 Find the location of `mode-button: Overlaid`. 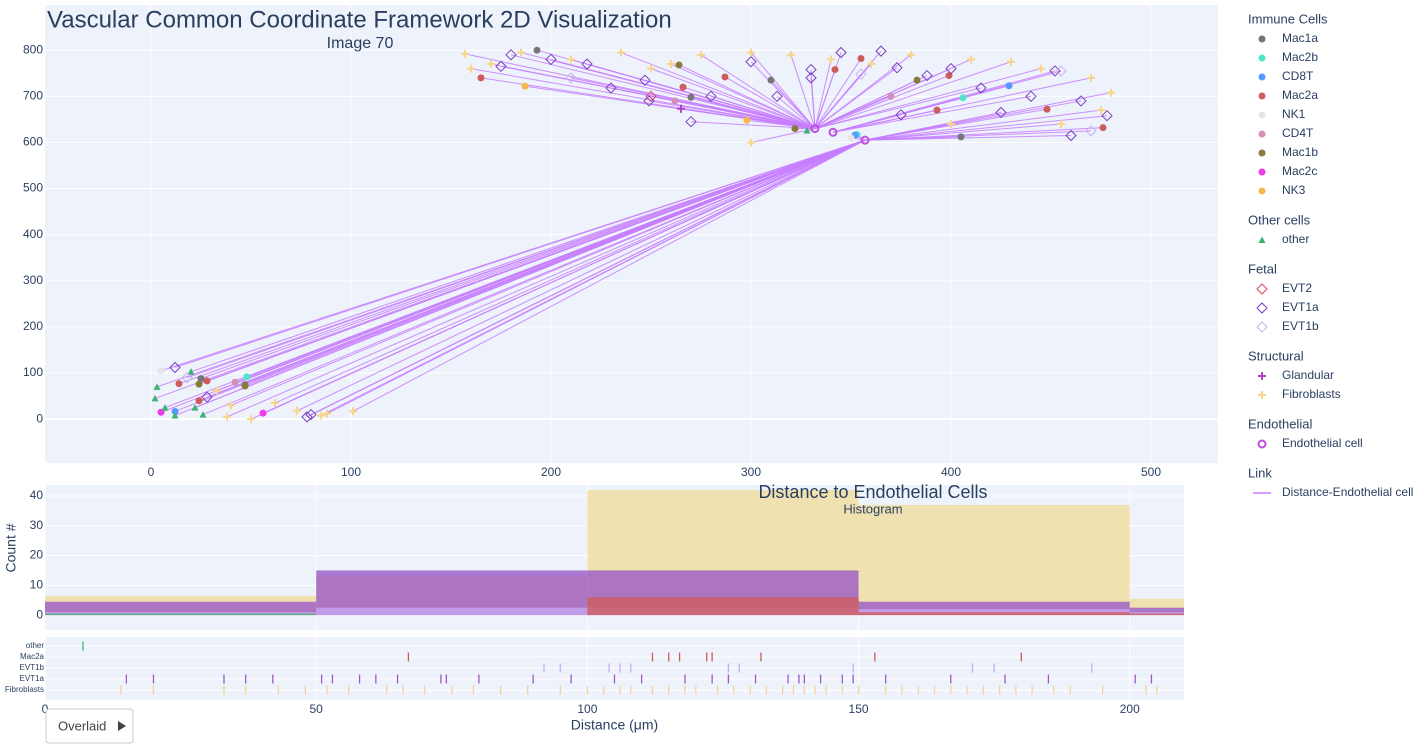

mode-button: Overlaid is located at coordinates (89, 726).